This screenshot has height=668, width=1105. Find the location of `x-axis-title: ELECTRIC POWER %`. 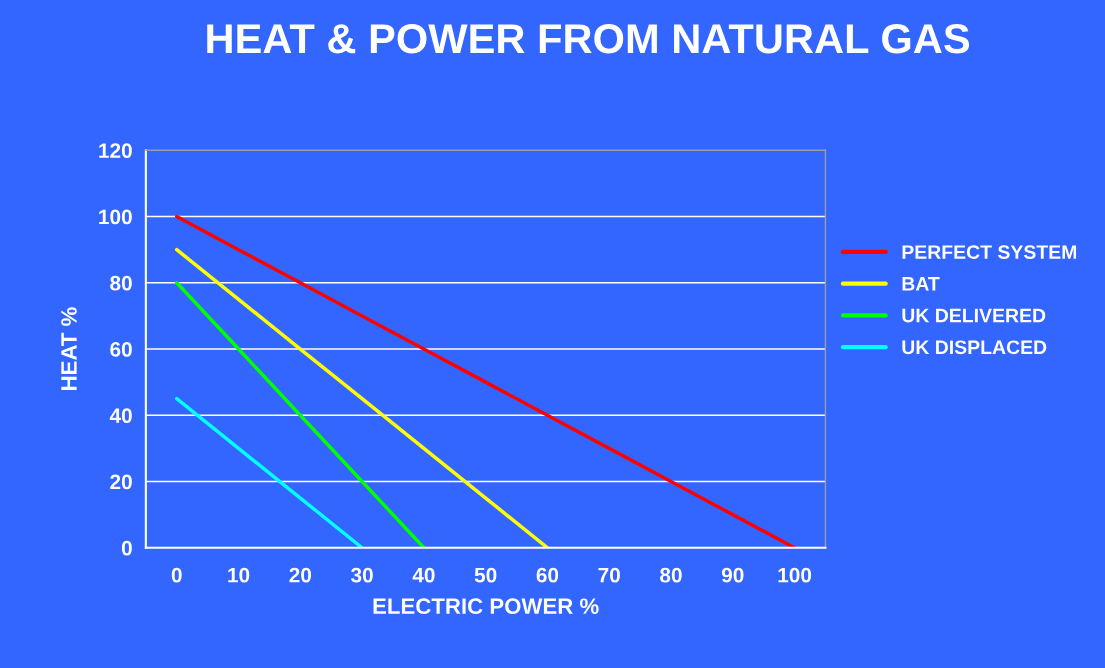

x-axis-title: ELECTRIC POWER % is located at coordinates (486, 606).